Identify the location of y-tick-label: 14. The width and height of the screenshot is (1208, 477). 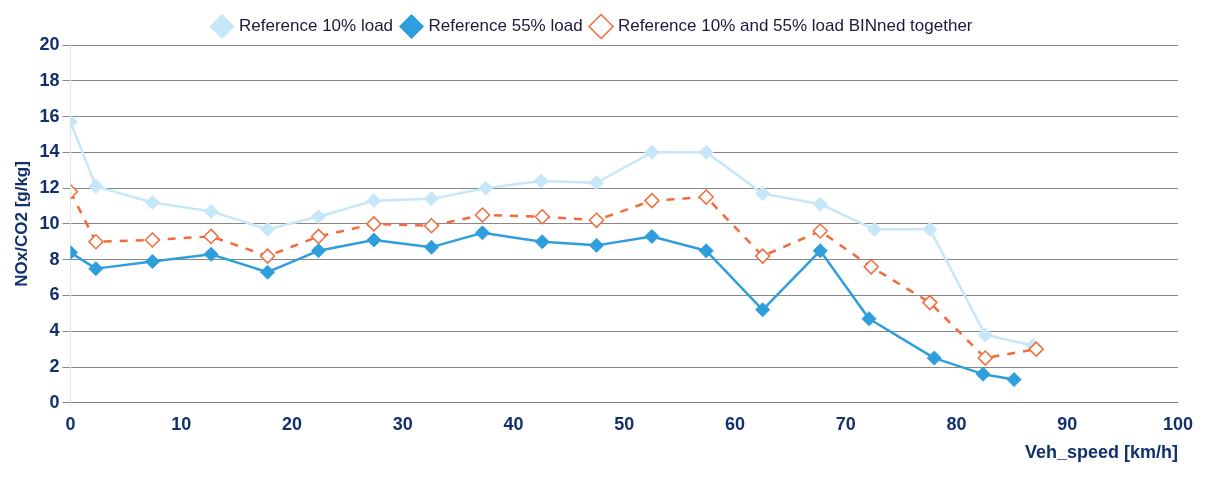
(49, 151).